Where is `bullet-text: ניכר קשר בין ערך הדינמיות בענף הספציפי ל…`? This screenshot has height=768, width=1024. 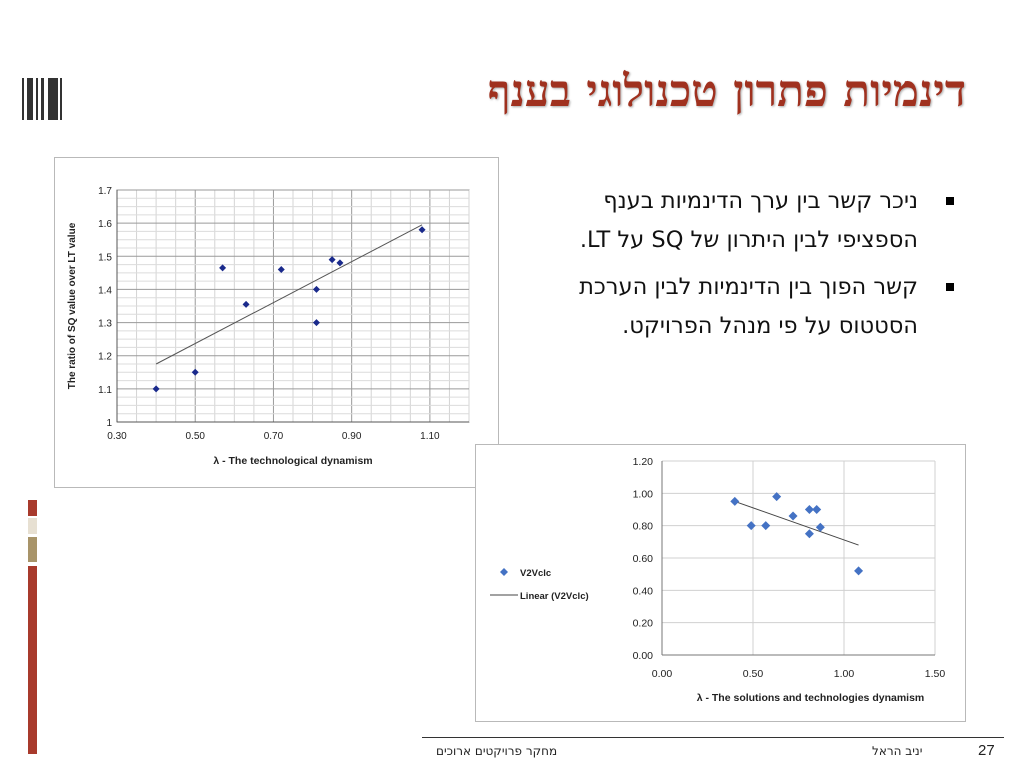
bullet-text: ניכר קשר בין ערך הדינמיות בענף הספציפי ל… is located at coordinates (748, 220).